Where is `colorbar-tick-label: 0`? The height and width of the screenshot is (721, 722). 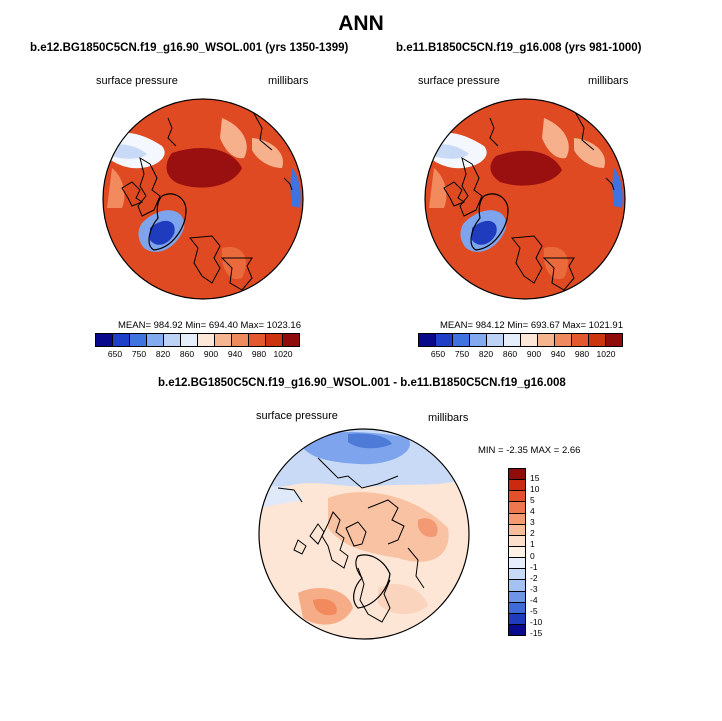
colorbar-tick-label: 0 is located at coordinates (532, 555).